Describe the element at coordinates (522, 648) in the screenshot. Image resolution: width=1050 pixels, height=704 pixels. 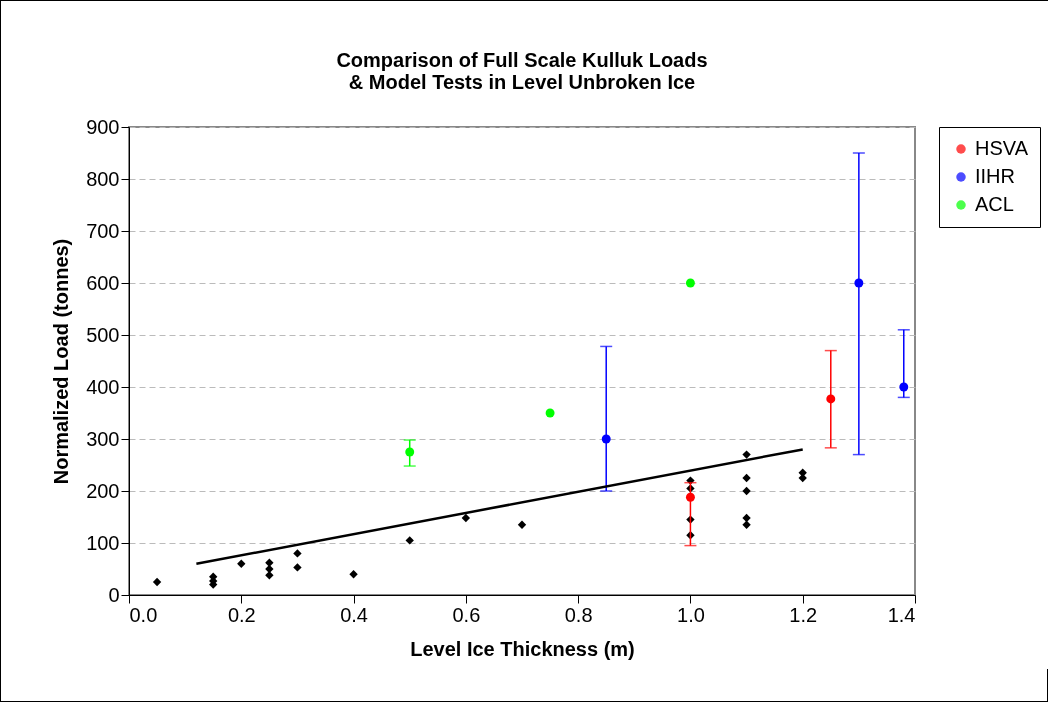
I see `x-axis-title: Level Ice Thickness (m)` at that location.